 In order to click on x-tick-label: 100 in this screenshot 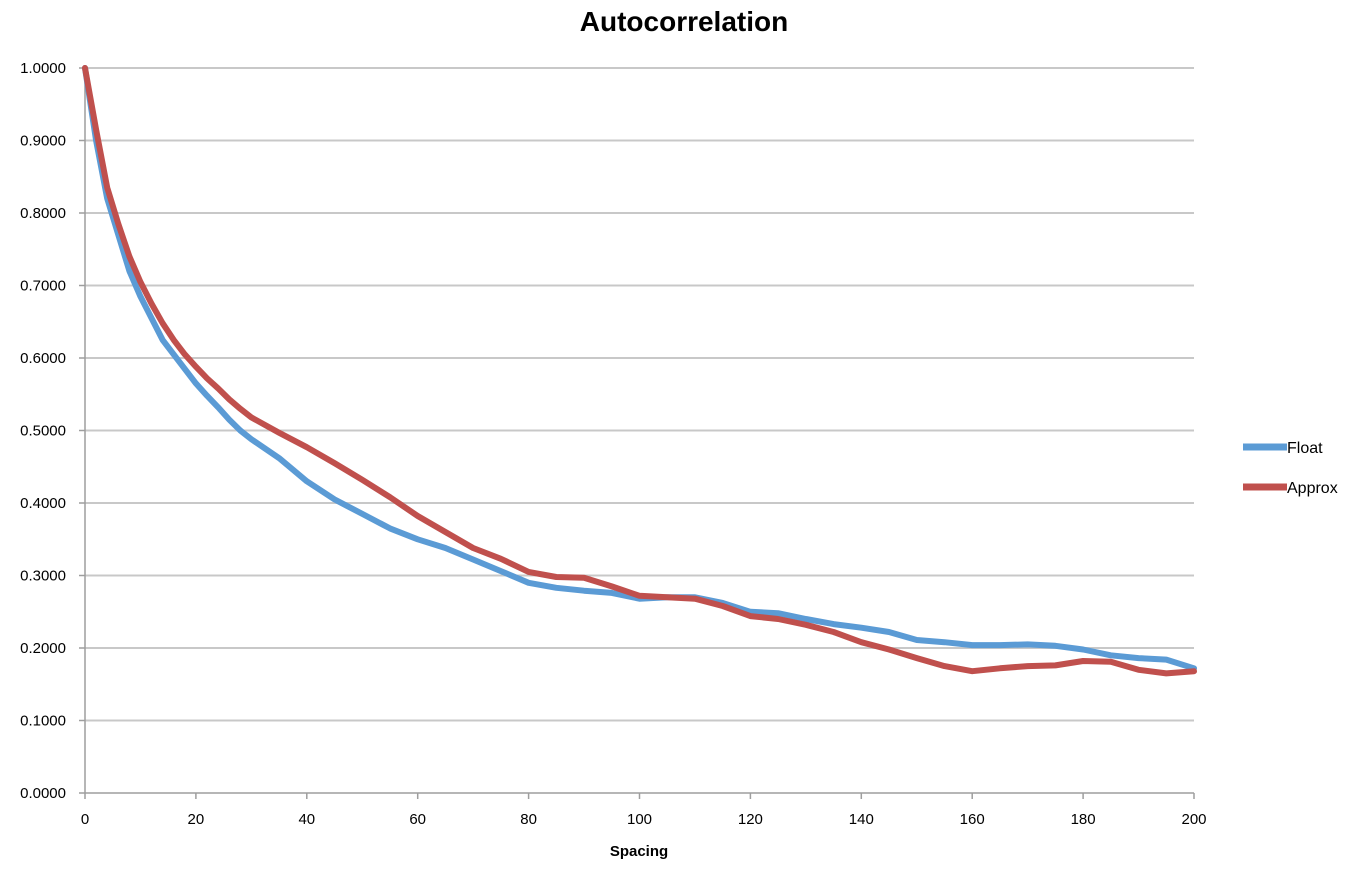, I will do `click(639, 819)`.